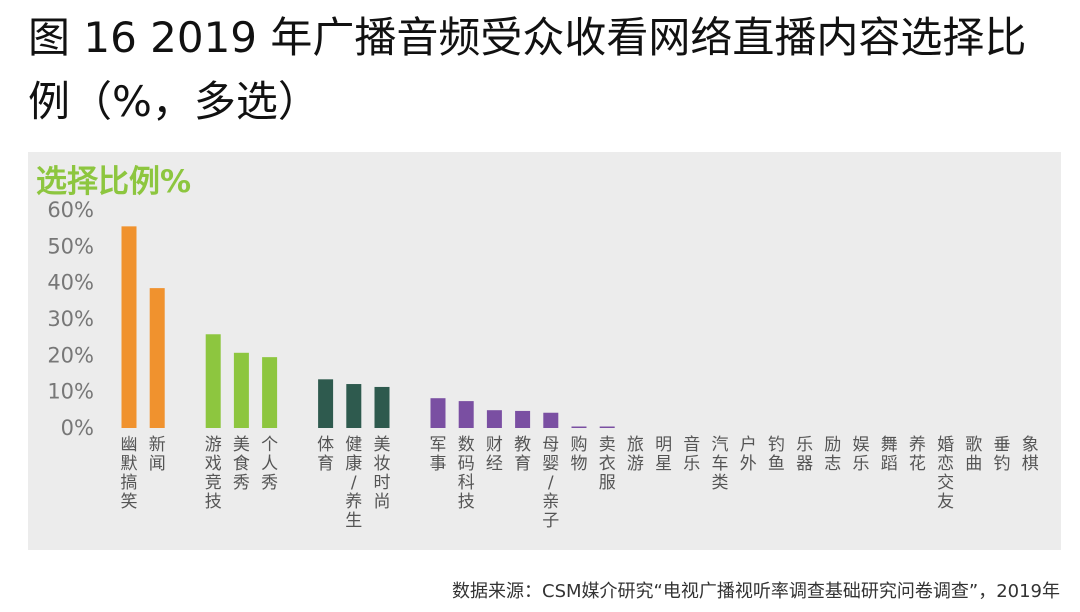 The height and width of the screenshot is (612, 1080). I want to click on category-label: 数码科技, so click(466, 473).